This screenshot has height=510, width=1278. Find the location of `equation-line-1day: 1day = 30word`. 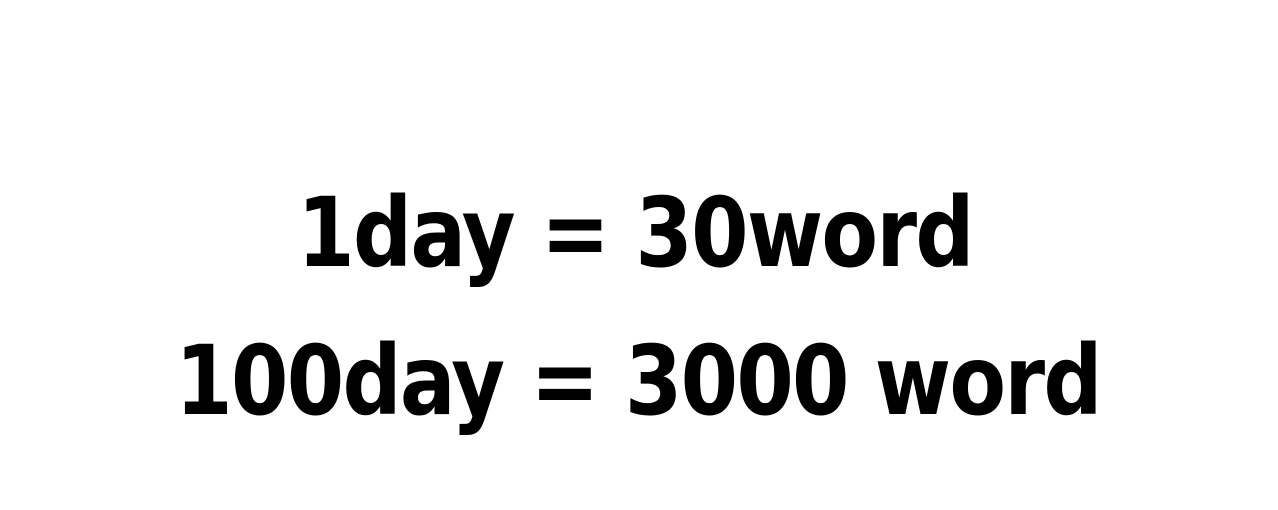

equation-line-1day: 1day = 30word is located at coordinates (635, 233).